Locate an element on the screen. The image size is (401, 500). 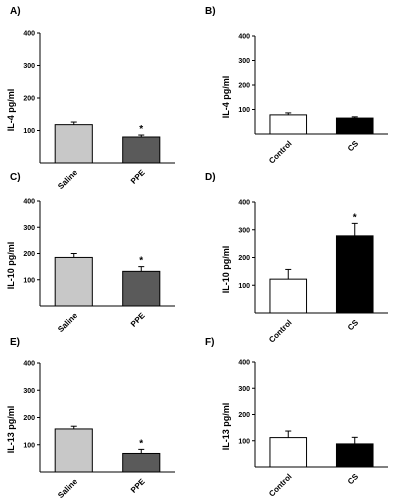
panel-label: E) is located at coordinates (15, 342).